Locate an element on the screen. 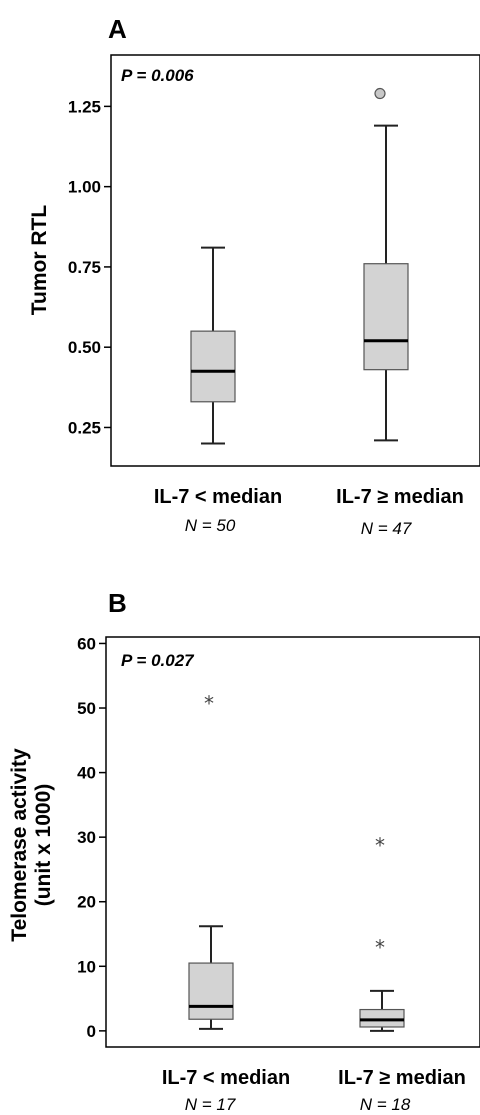  outlier-circle is located at coordinates (380, 93).